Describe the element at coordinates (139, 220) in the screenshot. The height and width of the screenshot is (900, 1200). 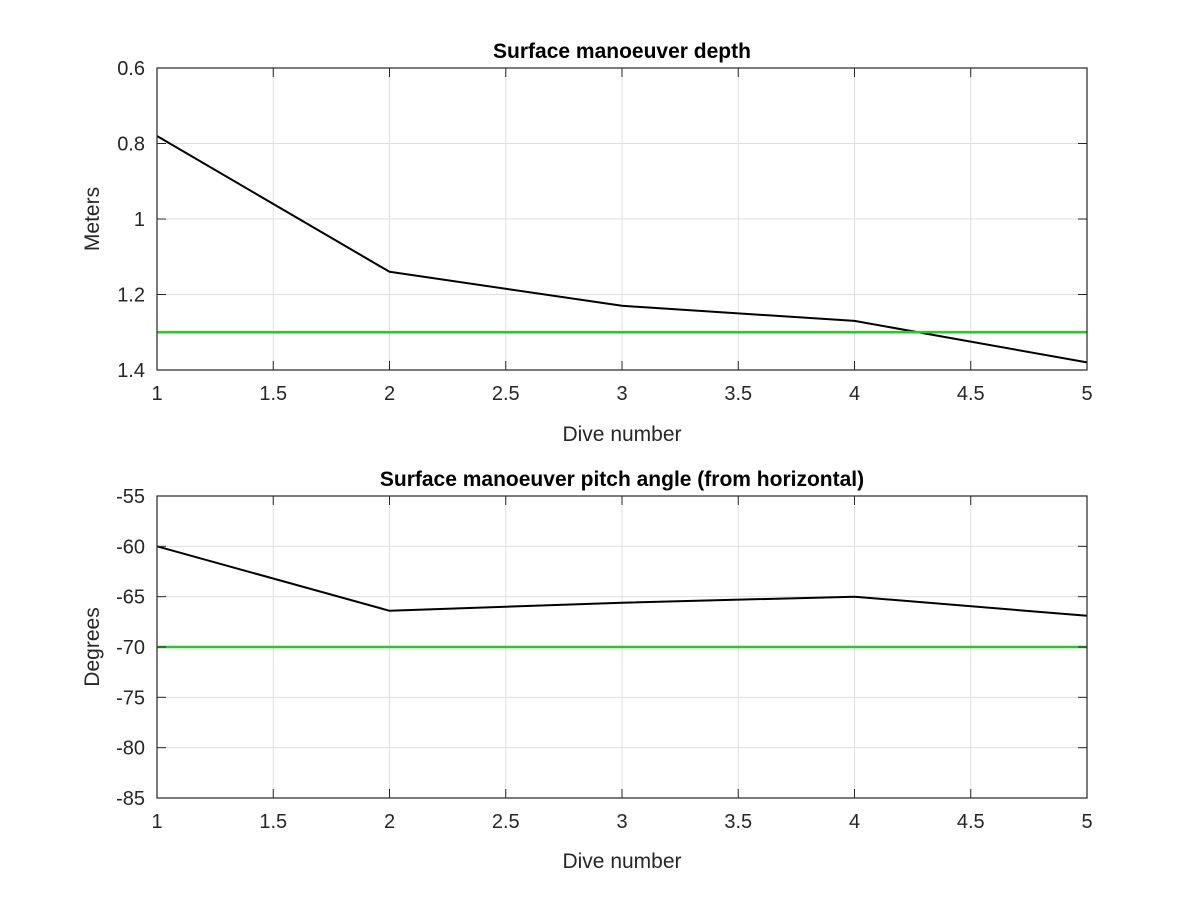
I see `depth-y-tick-label: 1` at that location.